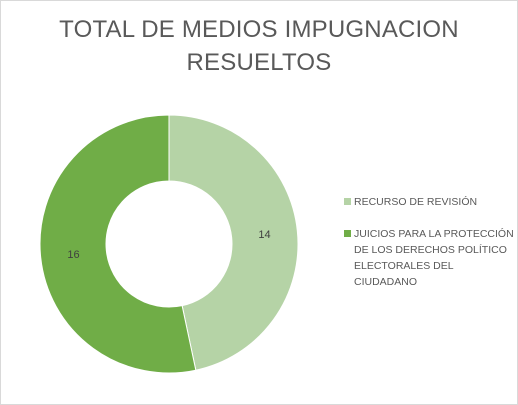 The width and height of the screenshot is (518, 405). Describe the element at coordinates (347, 233) in the screenshot. I see `legend-swatch-juicios` at that location.